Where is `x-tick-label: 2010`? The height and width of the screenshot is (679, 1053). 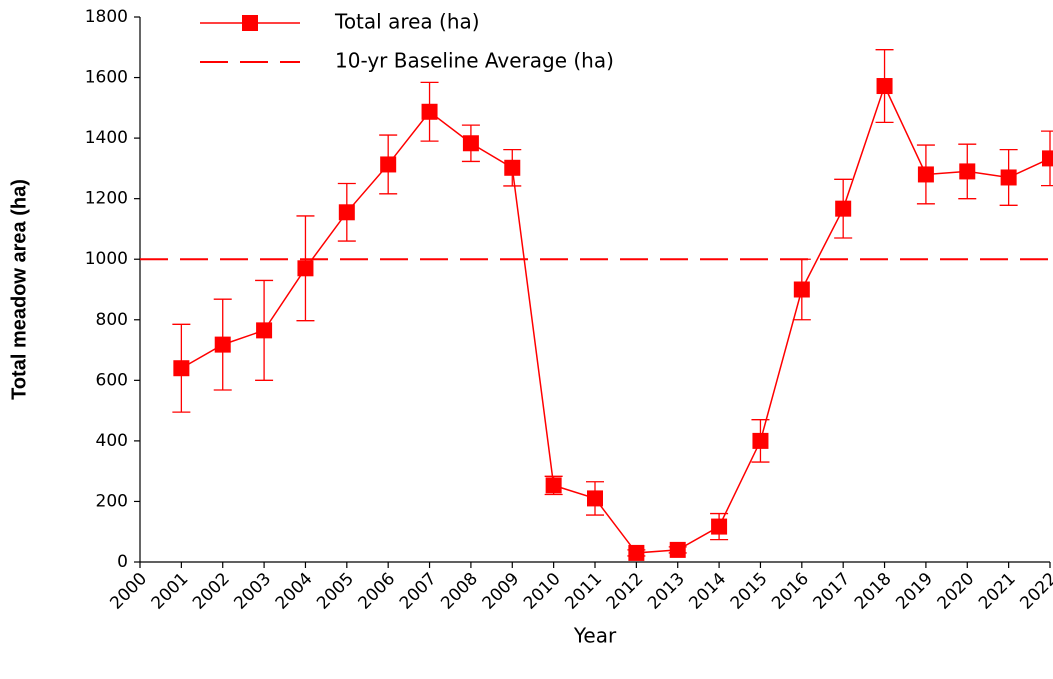 x-tick-label: 2010 is located at coordinates (542, 591).